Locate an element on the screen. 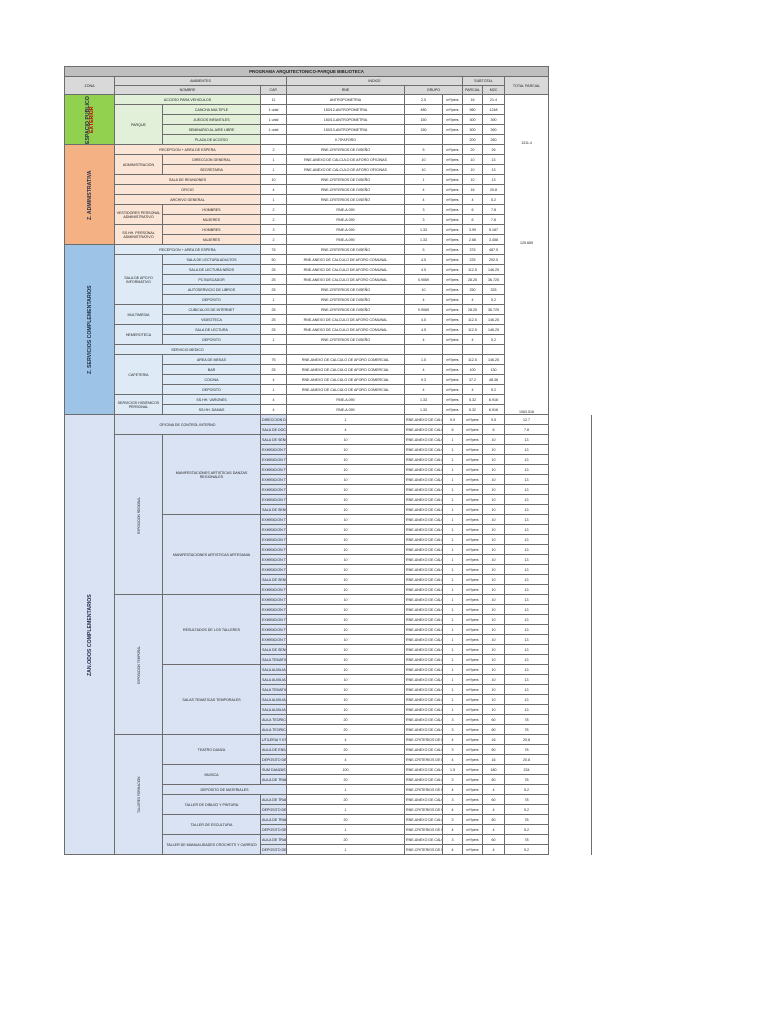  sub-zone-label: TALLERES FORMACION is located at coordinates (138, 794).